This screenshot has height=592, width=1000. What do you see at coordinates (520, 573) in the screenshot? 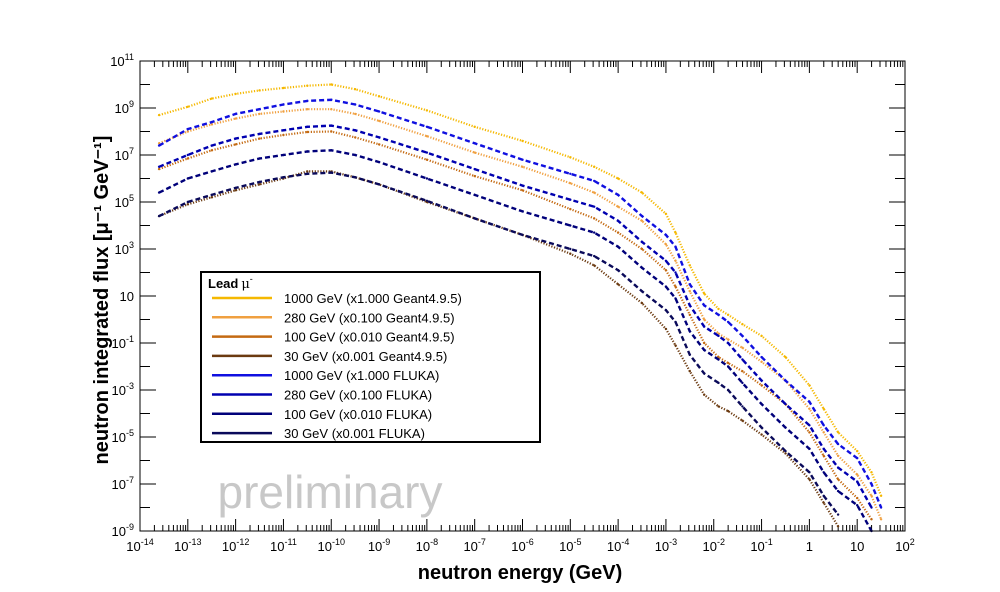
I see `x-axis-title: neutron energy (GeV)` at bounding box center [520, 573].